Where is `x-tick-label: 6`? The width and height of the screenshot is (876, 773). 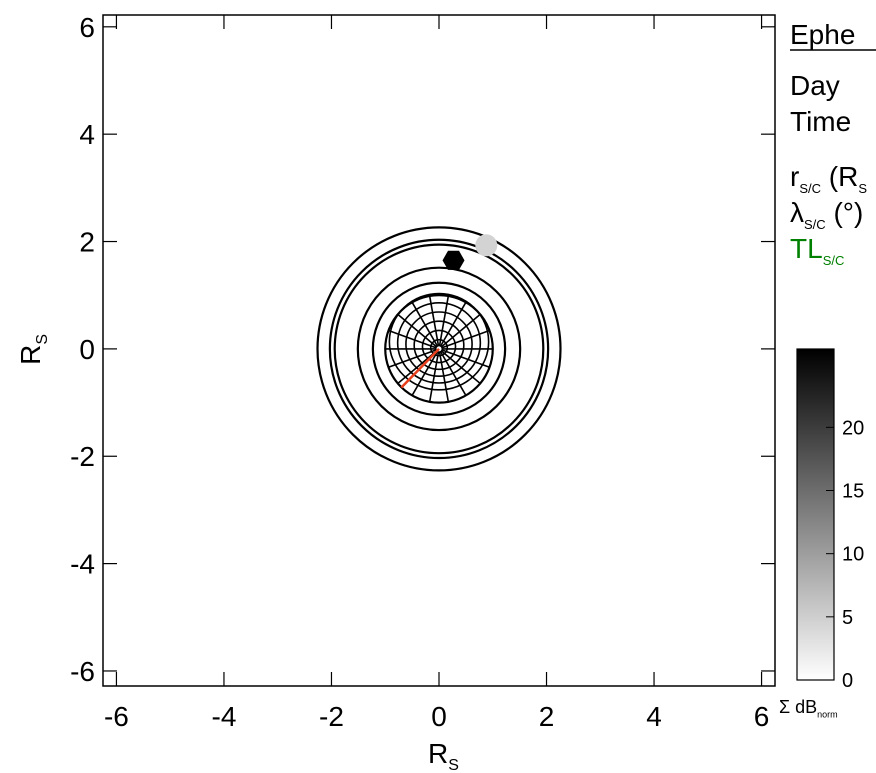 x-tick-label: 6 is located at coordinates (762, 716).